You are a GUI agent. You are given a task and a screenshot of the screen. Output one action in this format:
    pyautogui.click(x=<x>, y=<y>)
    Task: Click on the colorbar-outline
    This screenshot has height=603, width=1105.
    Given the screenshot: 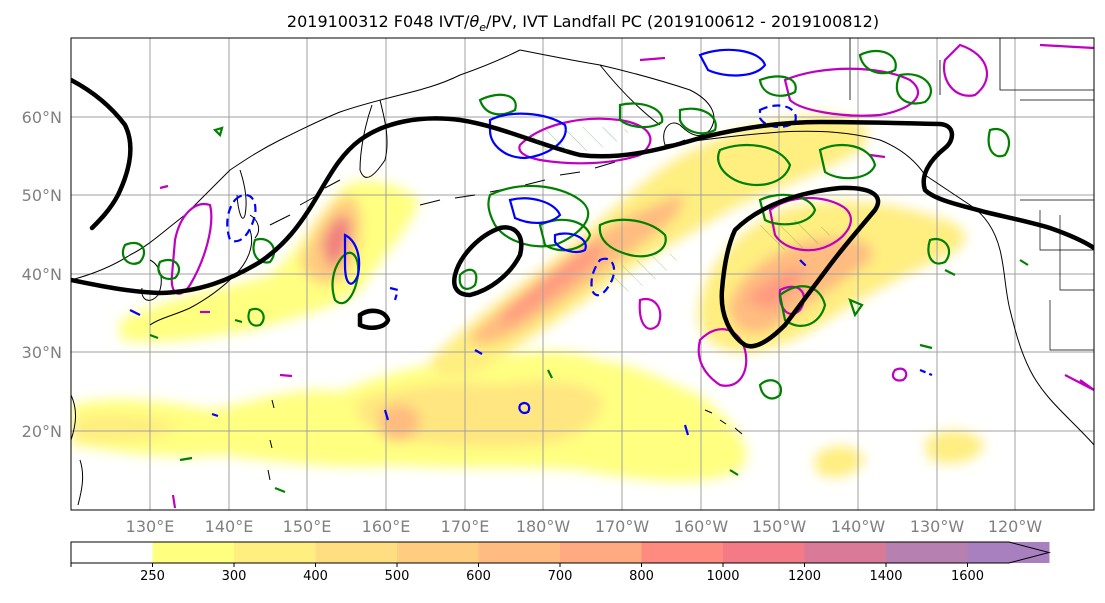 What is the action you would take?
    pyautogui.click(x=560, y=552)
    